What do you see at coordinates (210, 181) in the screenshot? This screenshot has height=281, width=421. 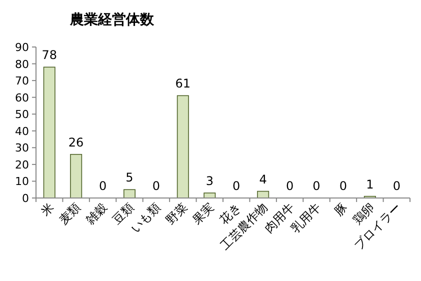 I see `data-label: 3` at bounding box center [210, 181].